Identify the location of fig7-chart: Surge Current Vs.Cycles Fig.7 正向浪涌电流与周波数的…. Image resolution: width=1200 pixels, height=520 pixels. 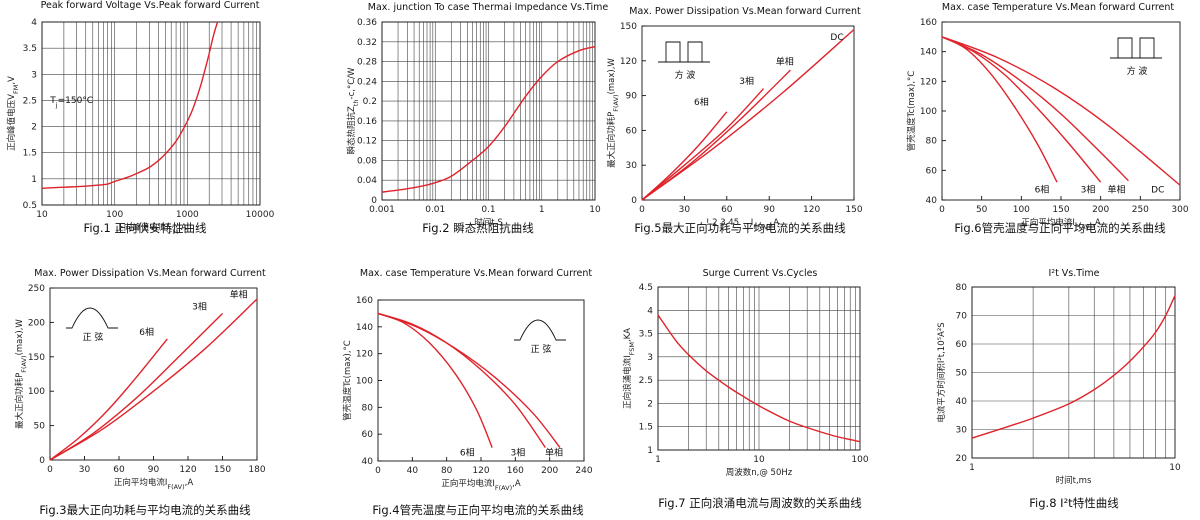
(745, 389).